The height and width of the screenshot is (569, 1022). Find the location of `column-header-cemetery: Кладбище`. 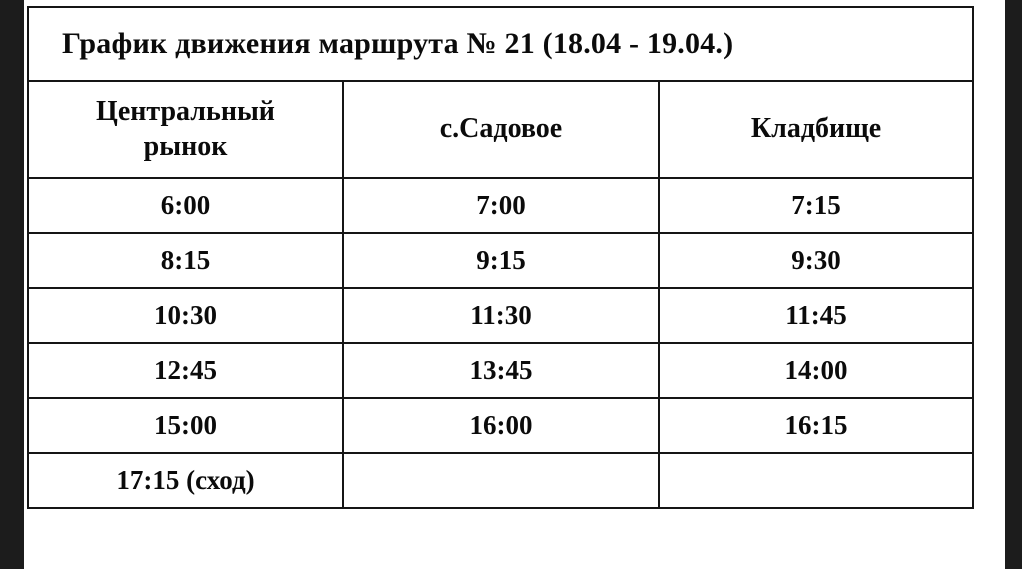

column-header-cemetery: Кладбище is located at coordinates (816, 129).